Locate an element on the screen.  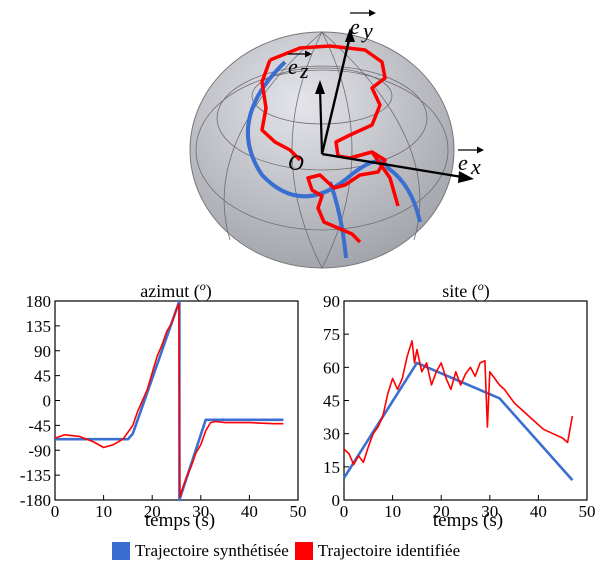
site-ytick-label: 15 is located at coordinates (331, 467).